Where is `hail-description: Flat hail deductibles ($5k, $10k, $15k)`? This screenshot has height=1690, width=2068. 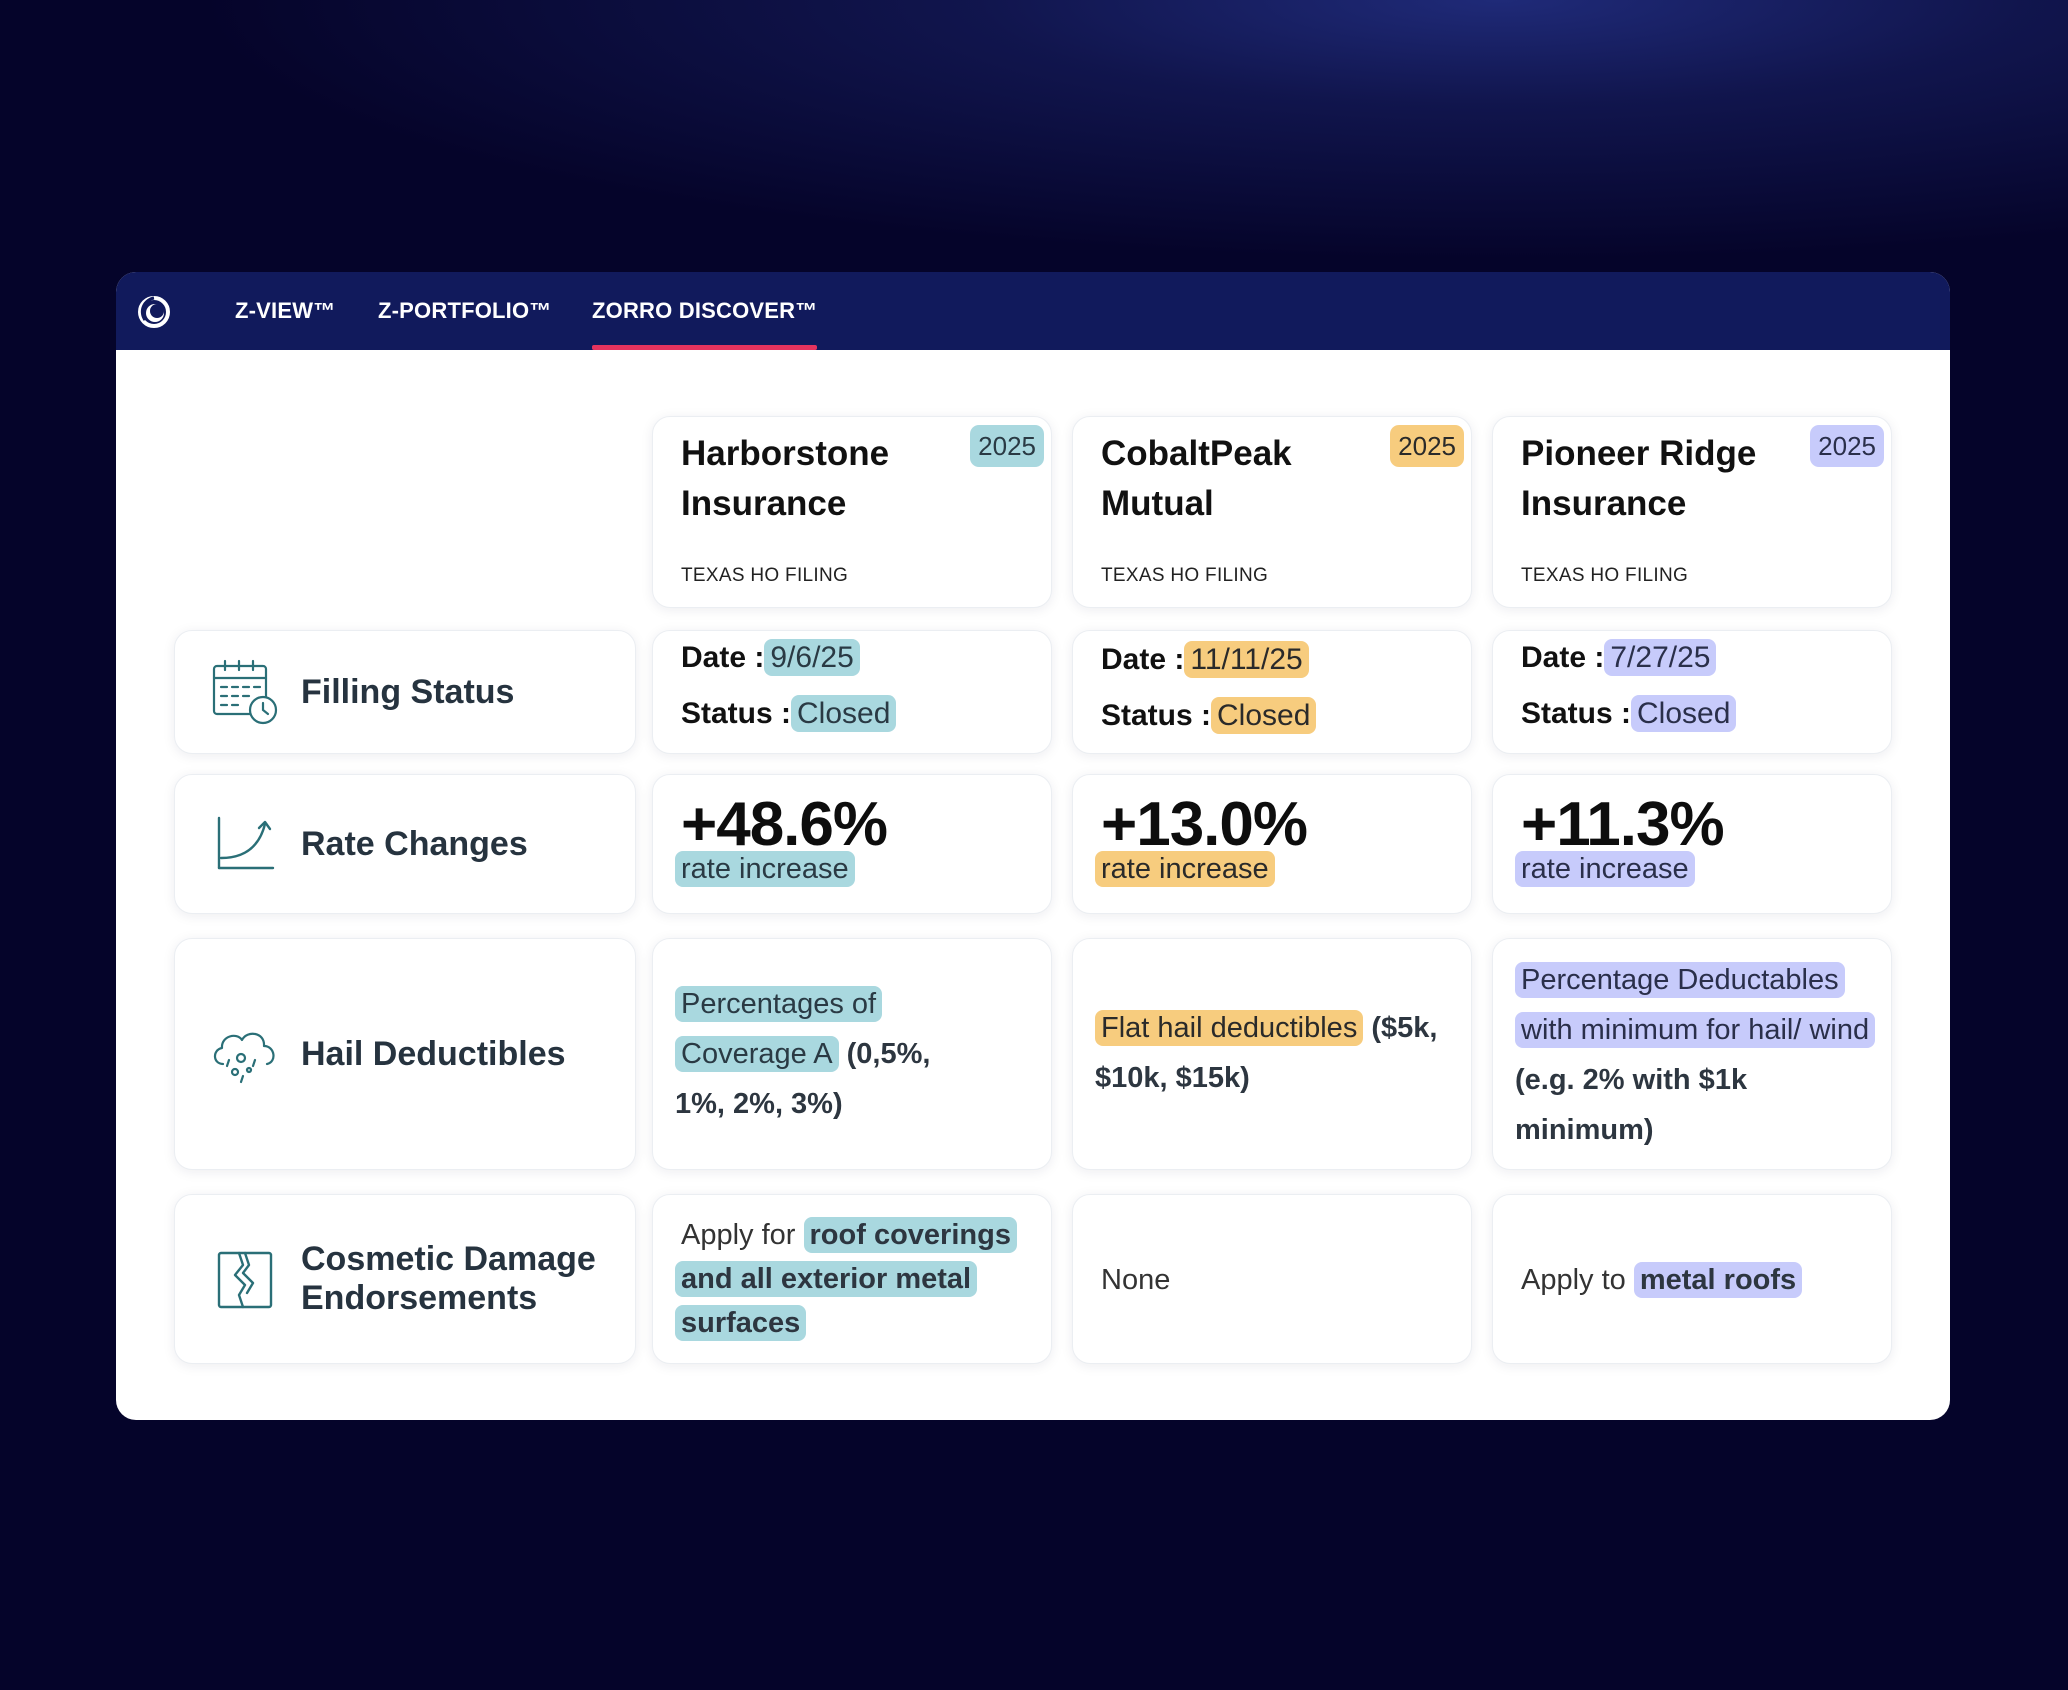
hail-description: Flat hail deductibles ($5k, $10k, $15k) is located at coordinates (1274, 1053).